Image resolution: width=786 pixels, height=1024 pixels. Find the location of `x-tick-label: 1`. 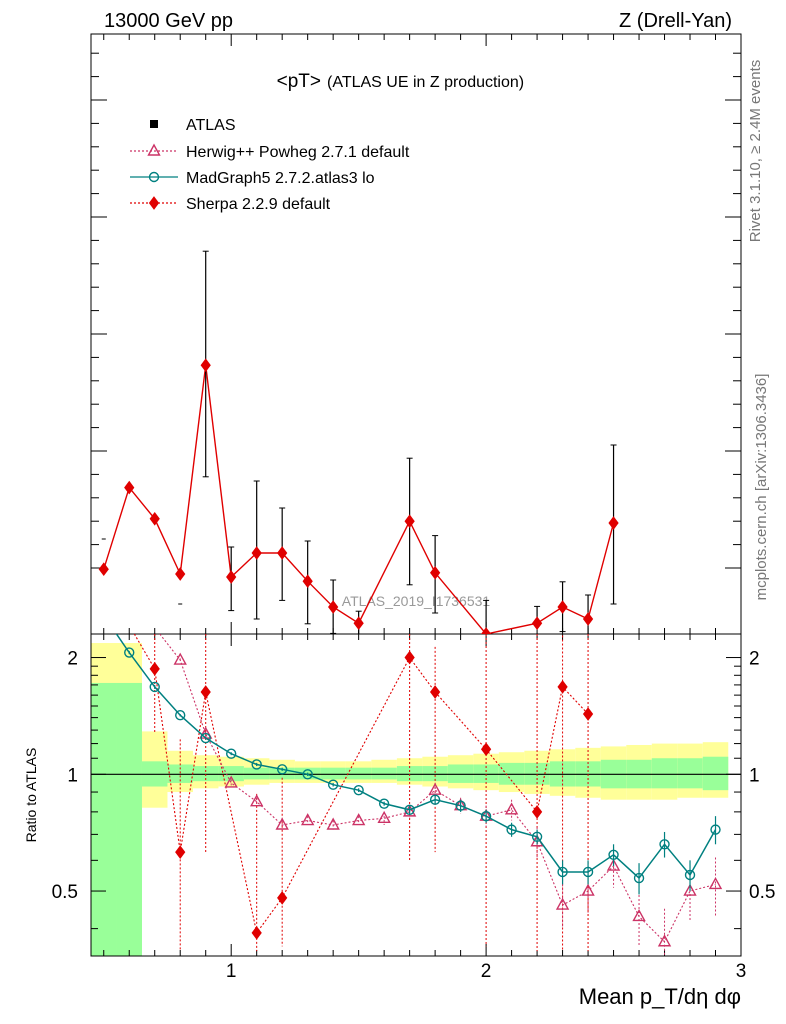

x-tick-label: 1 is located at coordinates (231, 971).